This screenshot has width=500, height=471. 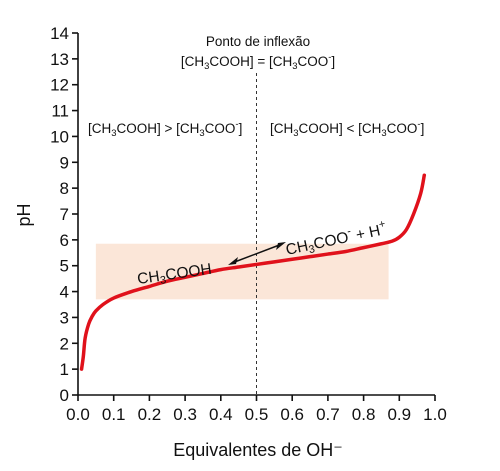 I want to click on x-tick-label: 0.2, so click(x=150, y=414).